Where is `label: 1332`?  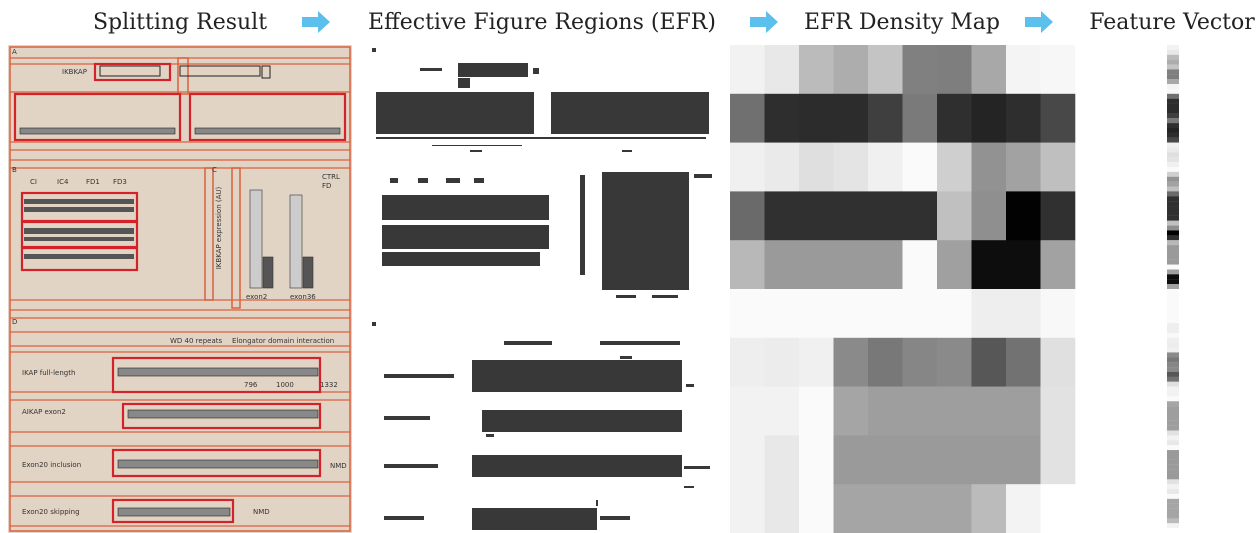 label: 1332 is located at coordinates (329, 385).